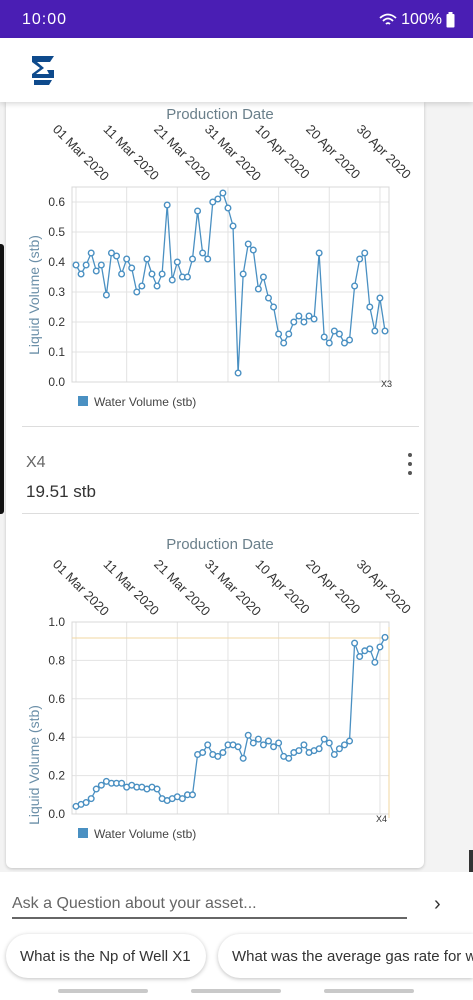 The width and height of the screenshot is (473, 1000). What do you see at coordinates (345, 956) in the screenshot?
I see `suggestion-chip: What was the average gas rate for w` at bounding box center [345, 956].